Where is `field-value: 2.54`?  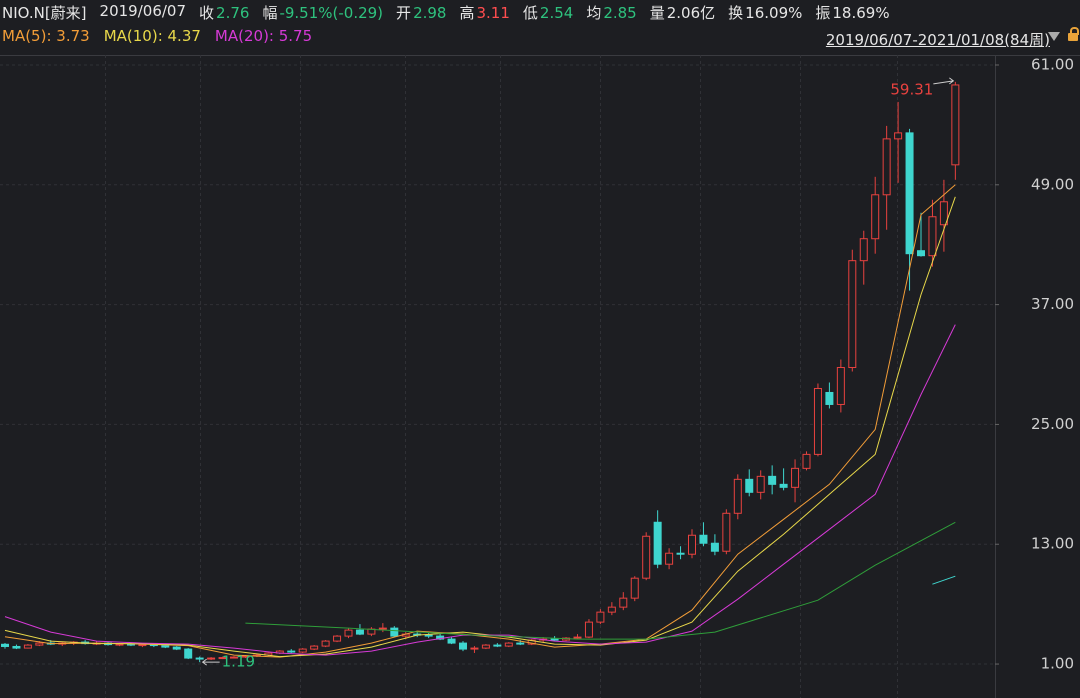 field-value: 2.54 is located at coordinates (556, 13).